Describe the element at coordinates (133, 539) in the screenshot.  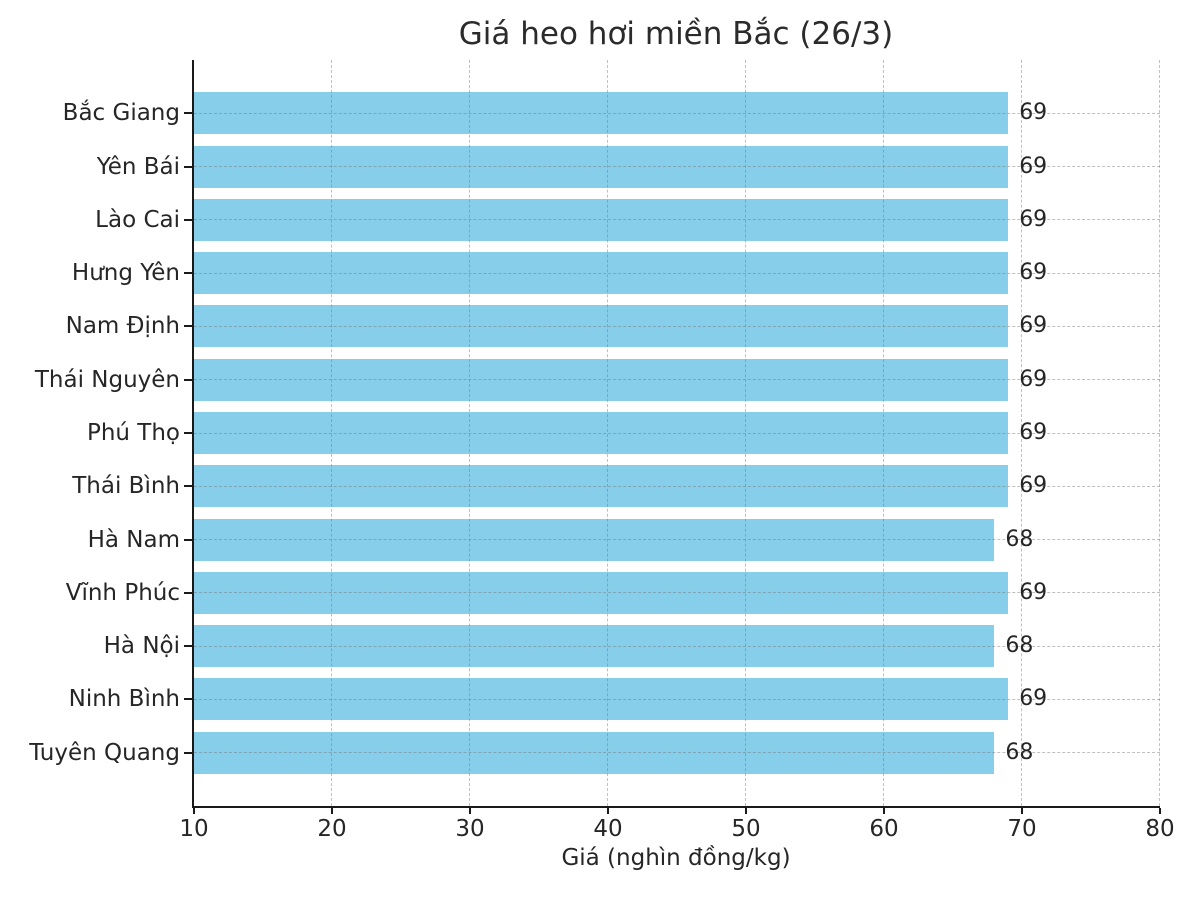
I see `y-tick-label: Hà Nam` at that location.